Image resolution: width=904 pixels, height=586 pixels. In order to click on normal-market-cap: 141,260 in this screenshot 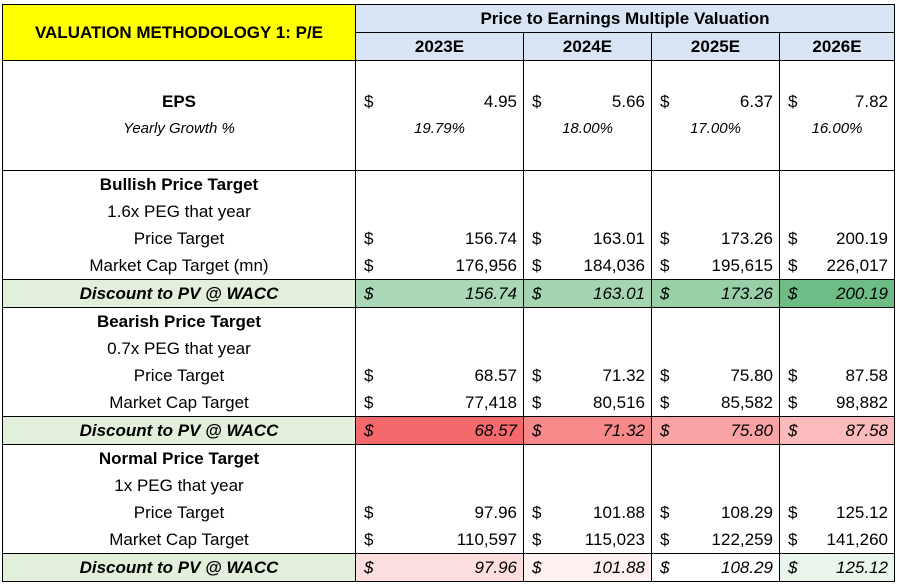, I will do `click(851, 539)`.